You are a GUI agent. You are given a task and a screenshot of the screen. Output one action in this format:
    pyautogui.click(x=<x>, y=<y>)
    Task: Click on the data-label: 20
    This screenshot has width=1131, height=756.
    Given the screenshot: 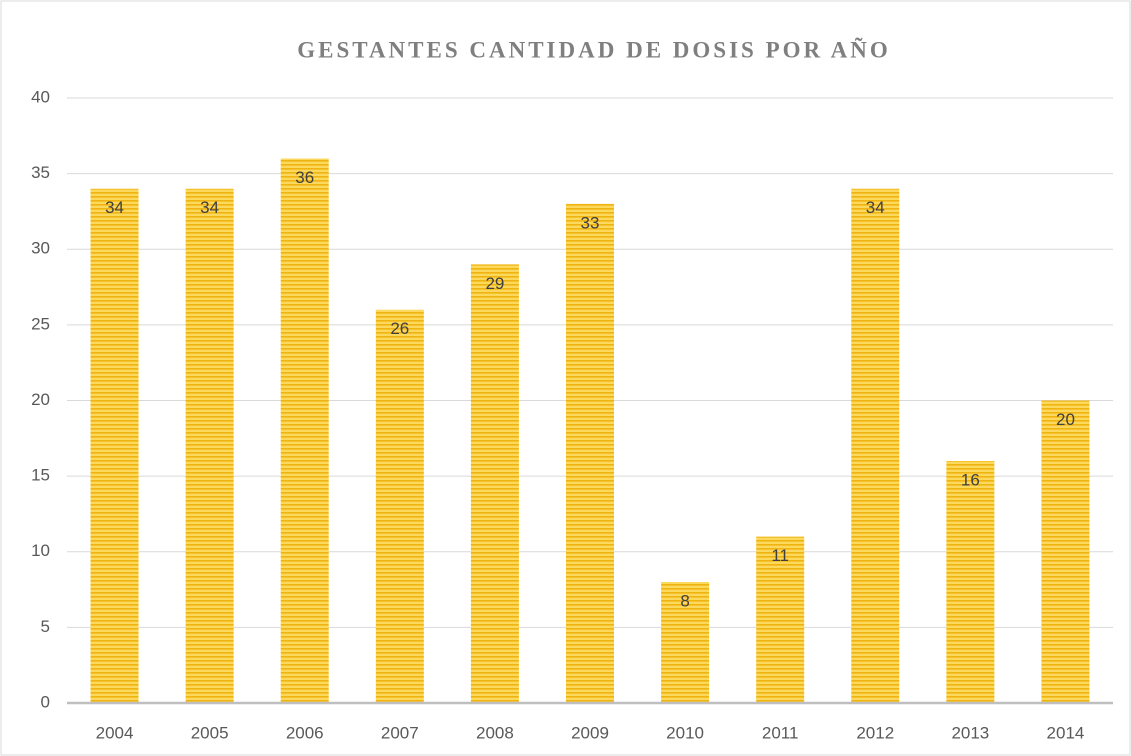 What is the action you would take?
    pyautogui.click(x=1065, y=419)
    